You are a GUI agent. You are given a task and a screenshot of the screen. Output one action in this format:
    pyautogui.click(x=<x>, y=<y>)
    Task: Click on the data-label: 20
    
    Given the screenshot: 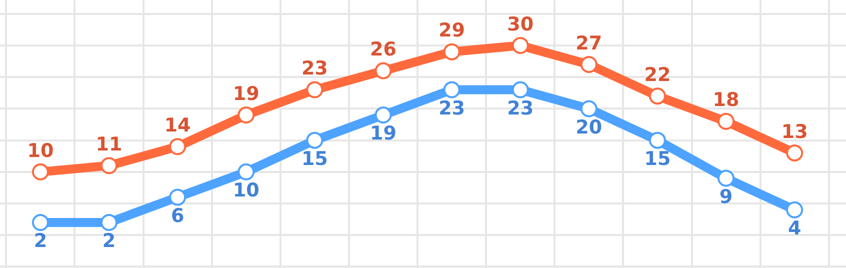 What is the action you would take?
    pyautogui.click(x=589, y=127)
    